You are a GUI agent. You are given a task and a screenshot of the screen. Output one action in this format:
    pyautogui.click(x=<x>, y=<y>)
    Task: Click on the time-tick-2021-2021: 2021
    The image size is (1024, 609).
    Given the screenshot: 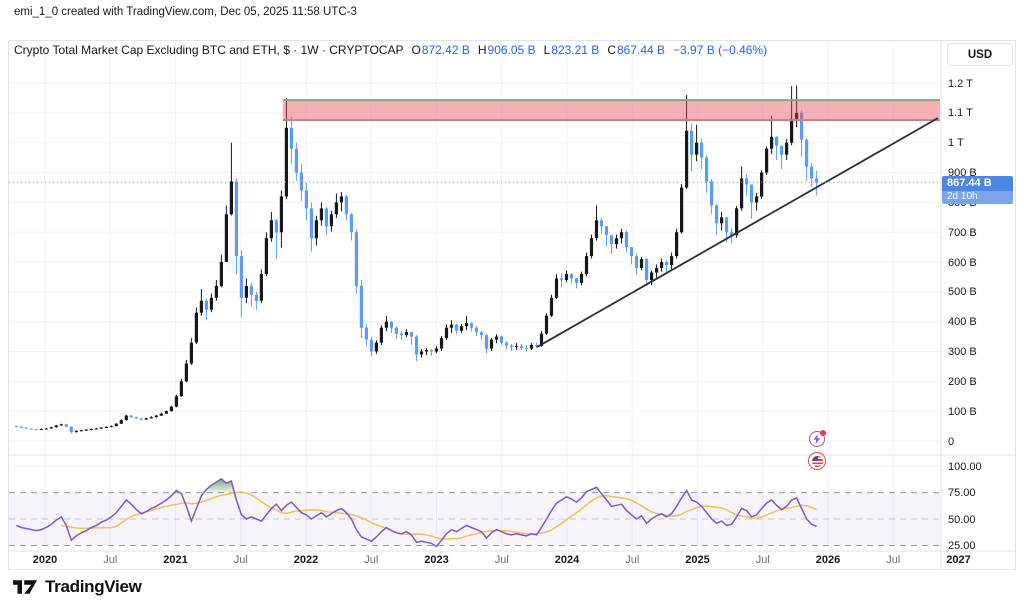 What is the action you would take?
    pyautogui.click(x=175, y=560)
    